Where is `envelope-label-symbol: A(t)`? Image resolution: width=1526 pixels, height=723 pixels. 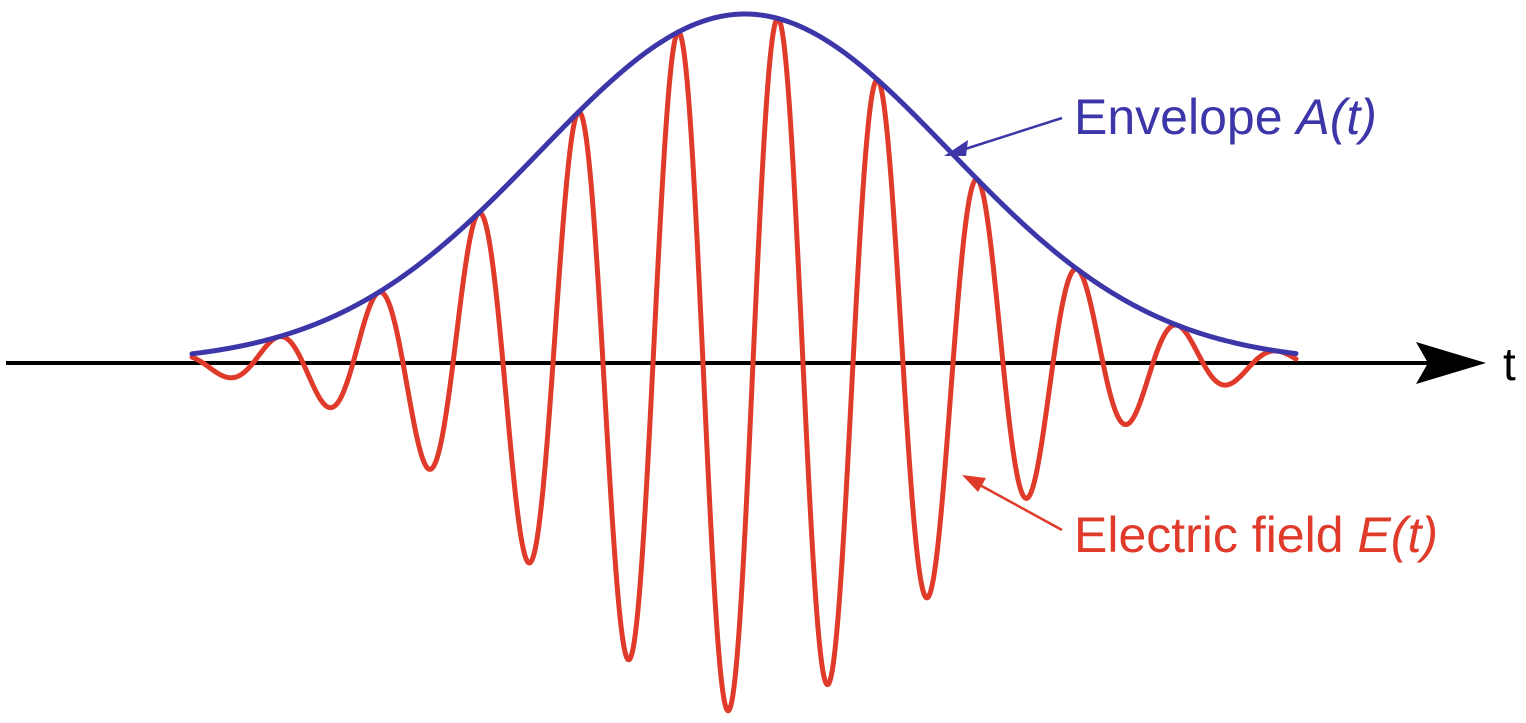 envelope-label-symbol: A(t) is located at coordinates (1335, 117).